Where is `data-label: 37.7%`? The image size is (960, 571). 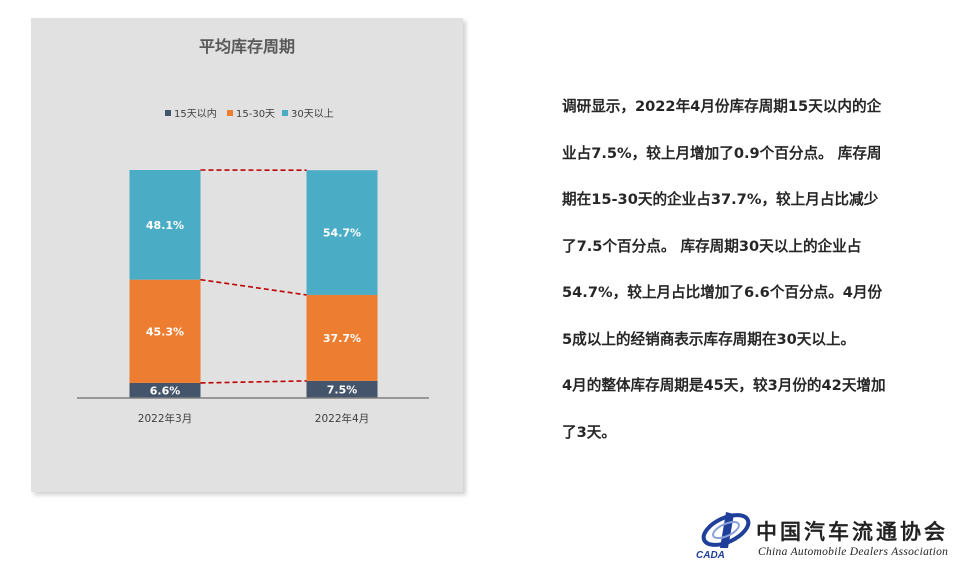 data-label: 37.7% is located at coordinates (342, 338).